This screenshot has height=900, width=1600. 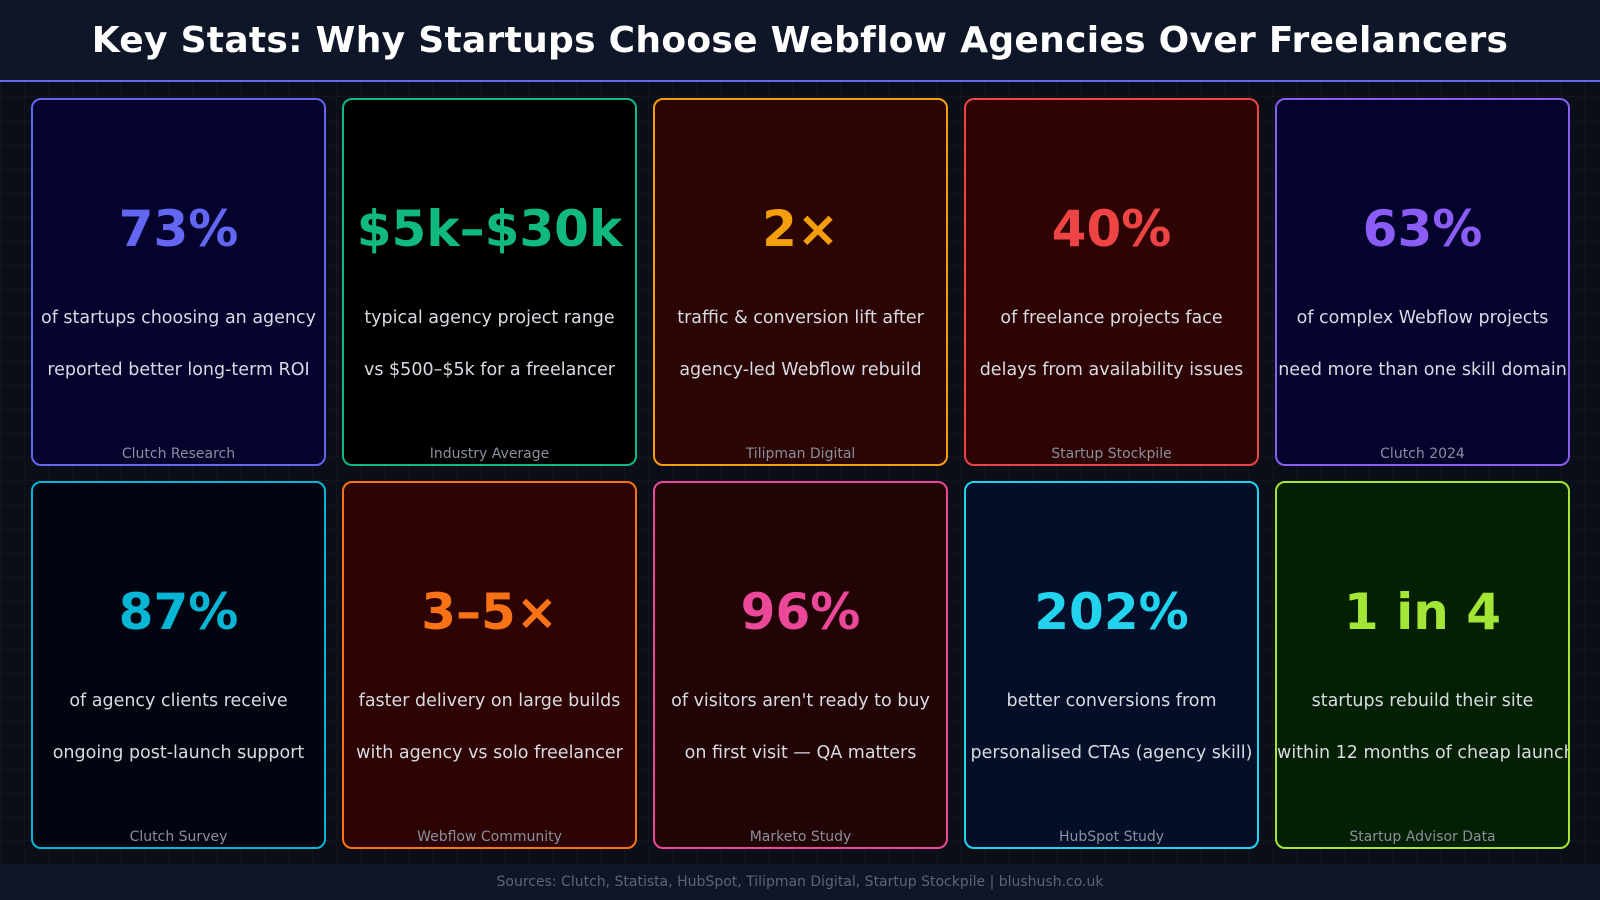 I want to click on stat-description-line: on first visit — QA matters, so click(x=800, y=753).